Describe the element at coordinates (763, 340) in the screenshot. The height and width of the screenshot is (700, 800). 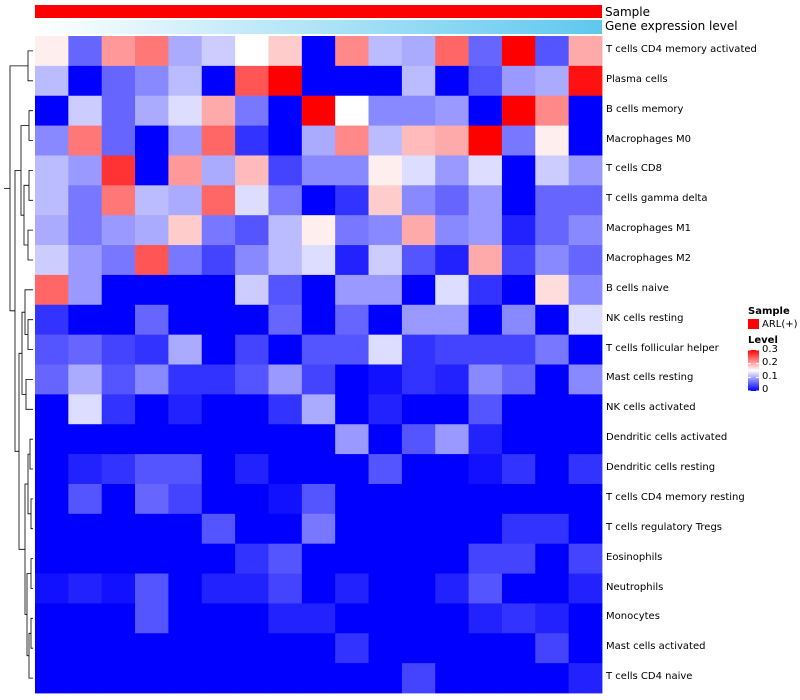
I see `legend-level-title: Level` at that location.